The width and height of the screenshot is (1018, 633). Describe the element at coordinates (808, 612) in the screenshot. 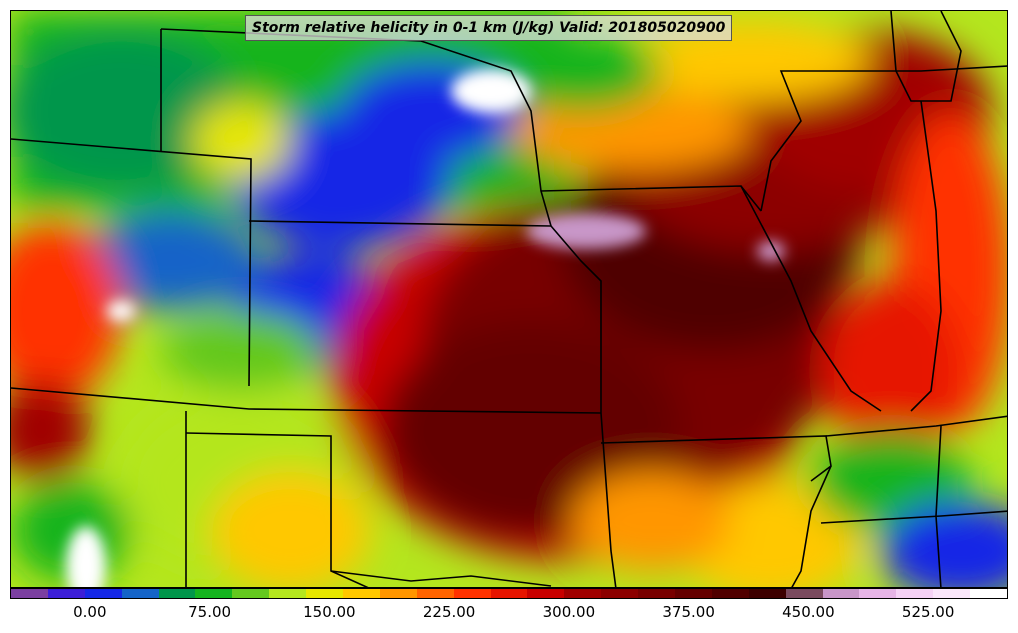

I see `colorbar-tick-label: 450.00` at that location.